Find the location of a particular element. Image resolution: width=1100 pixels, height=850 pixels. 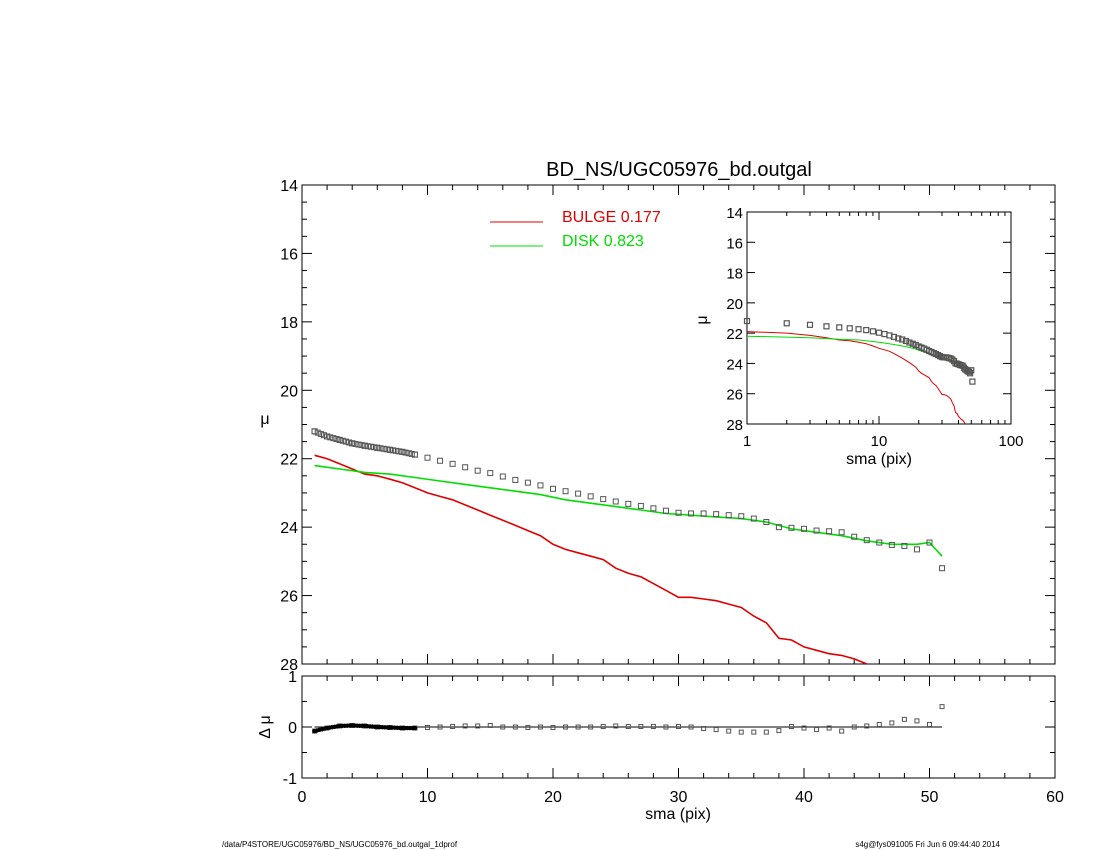

inset-y-tick-label: 20 is located at coordinates (734, 304).